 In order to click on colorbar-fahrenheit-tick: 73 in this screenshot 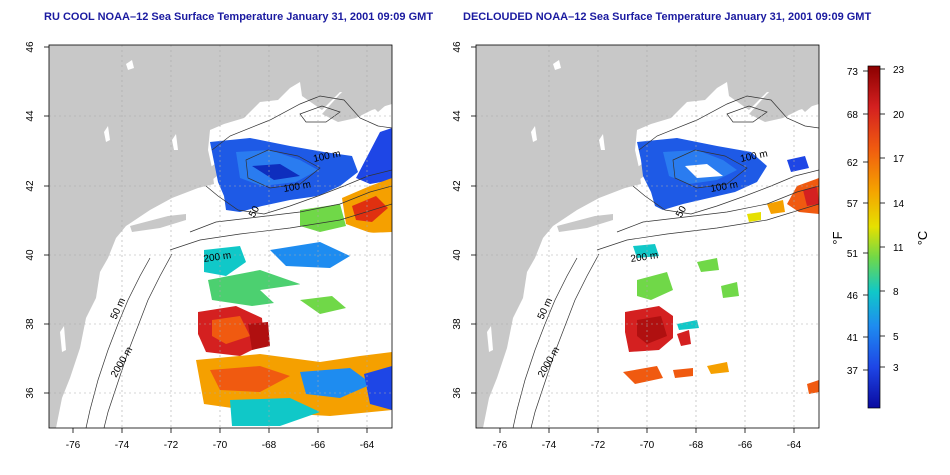, I will do `click(853, 72)`.